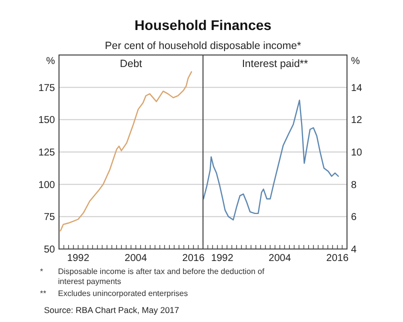 This screenshot has height=322, width=403. What do you see at coordinates (131, 64) in the screenshot?
I see `text: Debt` at bounding box center [131, 64].